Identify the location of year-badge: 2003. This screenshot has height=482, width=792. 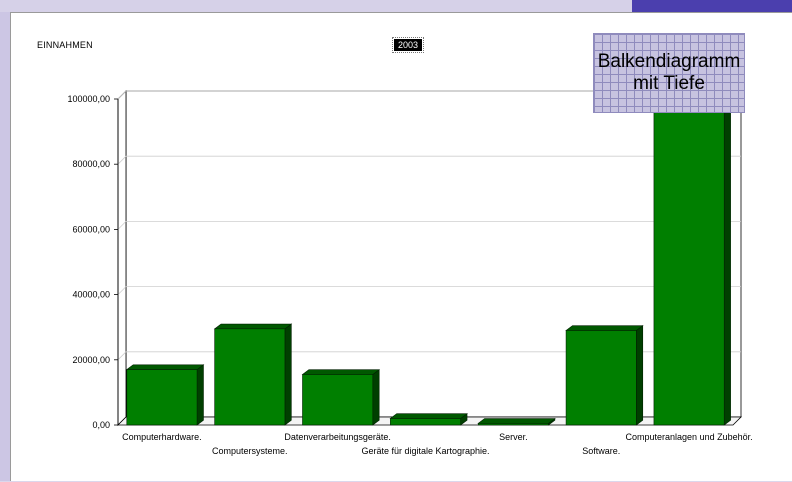
(408, 45).